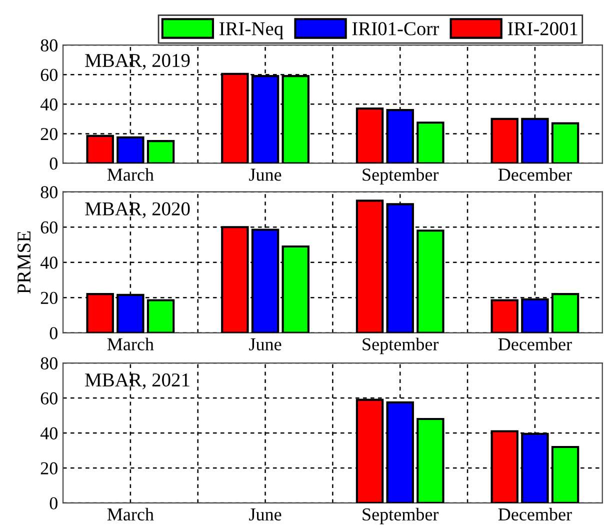 The image size is (606, 530). Describe the element at coordinates (137, 381) in the screenshot. I see `annotation: MBAR, 2021` at that location.